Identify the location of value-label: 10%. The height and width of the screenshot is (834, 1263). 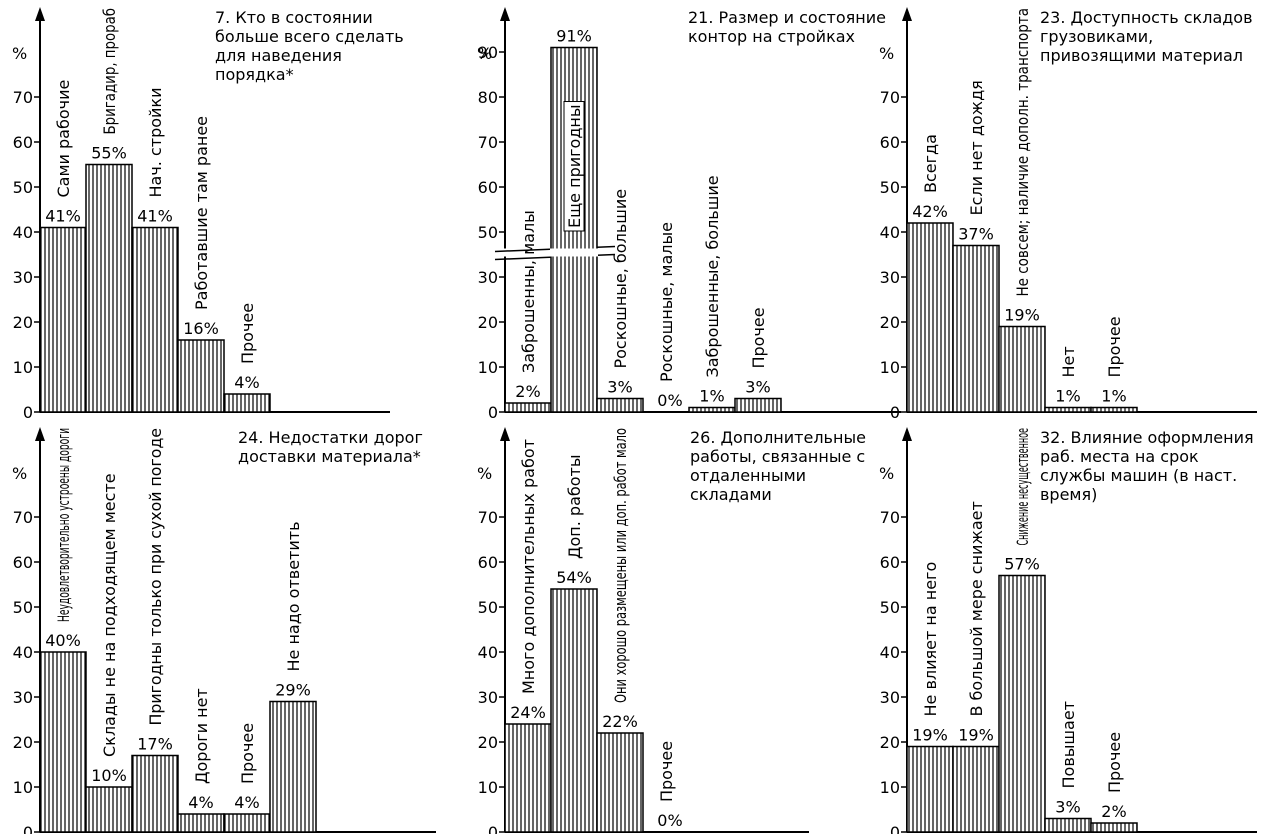
(109, 775).